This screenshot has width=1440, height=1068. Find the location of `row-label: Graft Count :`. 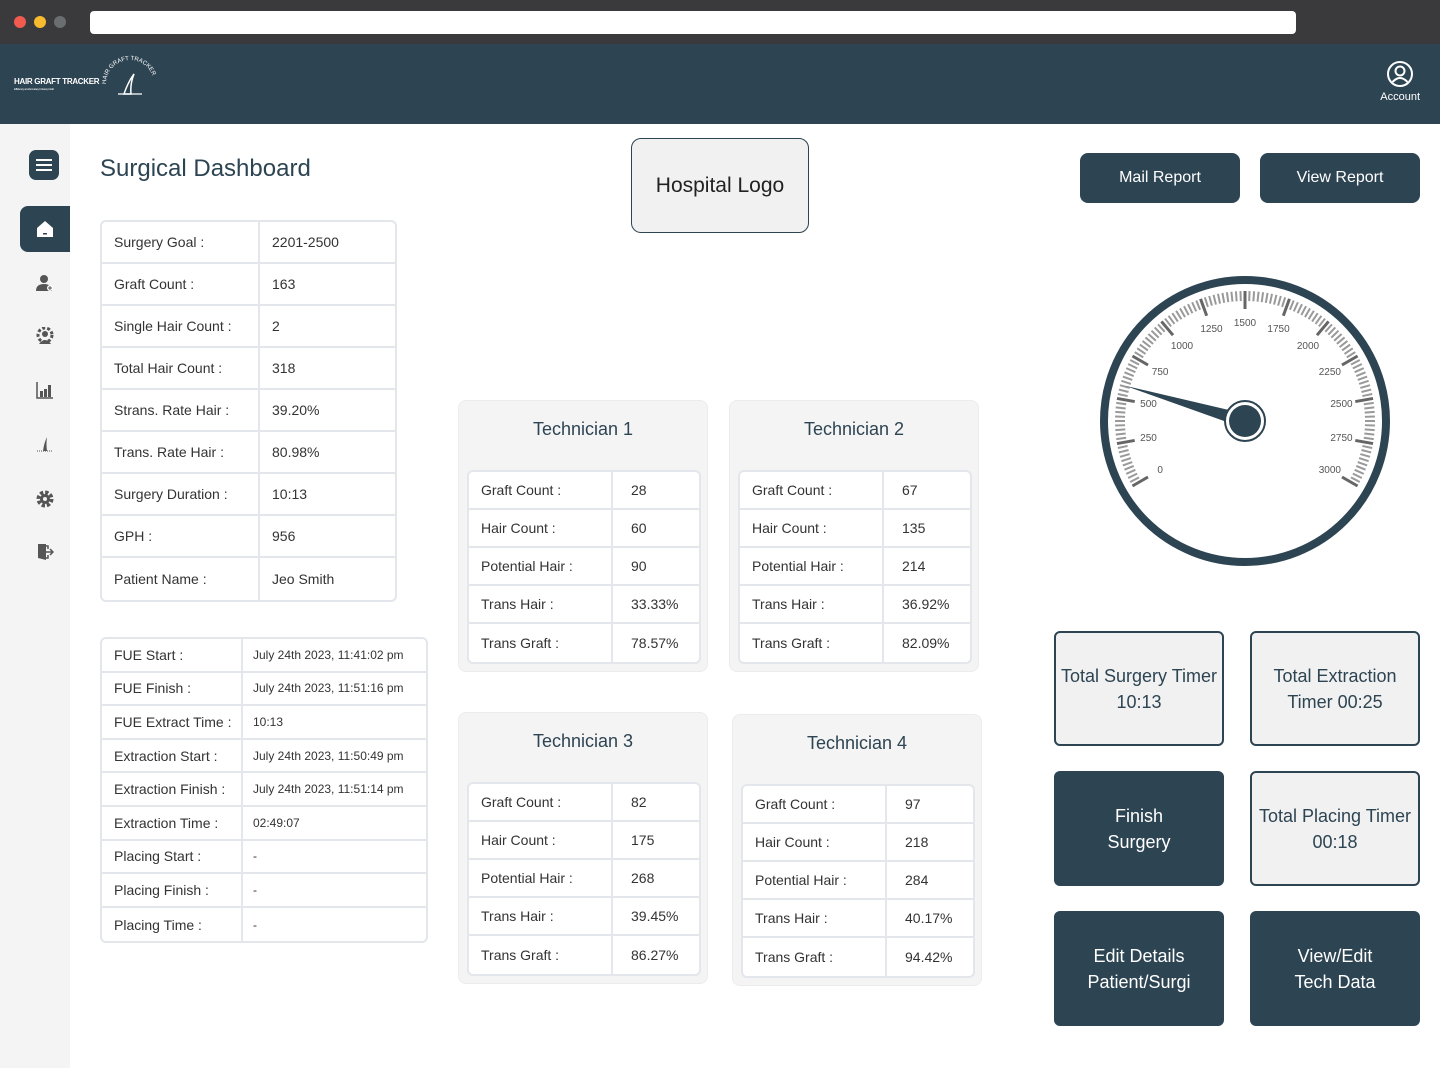

row-label: Graft Count : is located at coordinates (181, 285).